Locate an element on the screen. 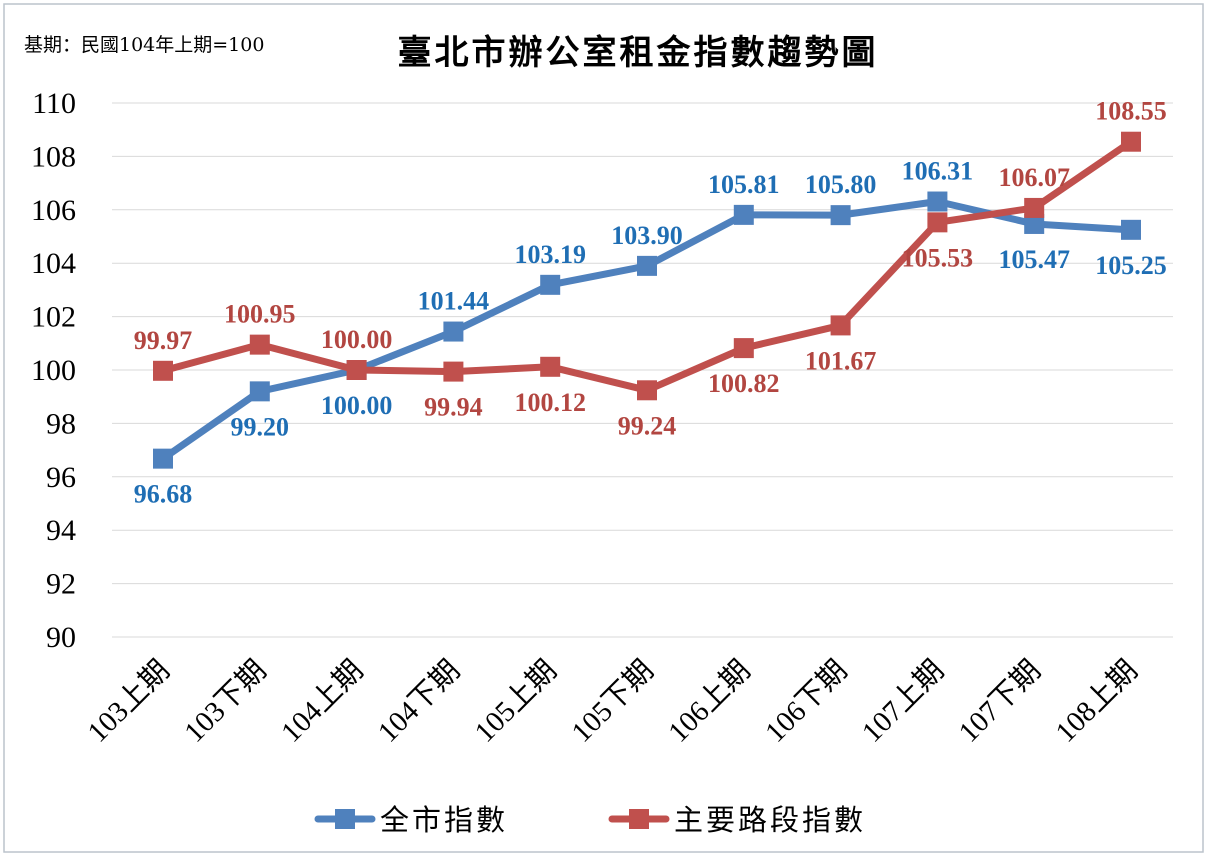 The image size is (1210, 859). data-label: 99.94 is located at coordinates (453, 407).